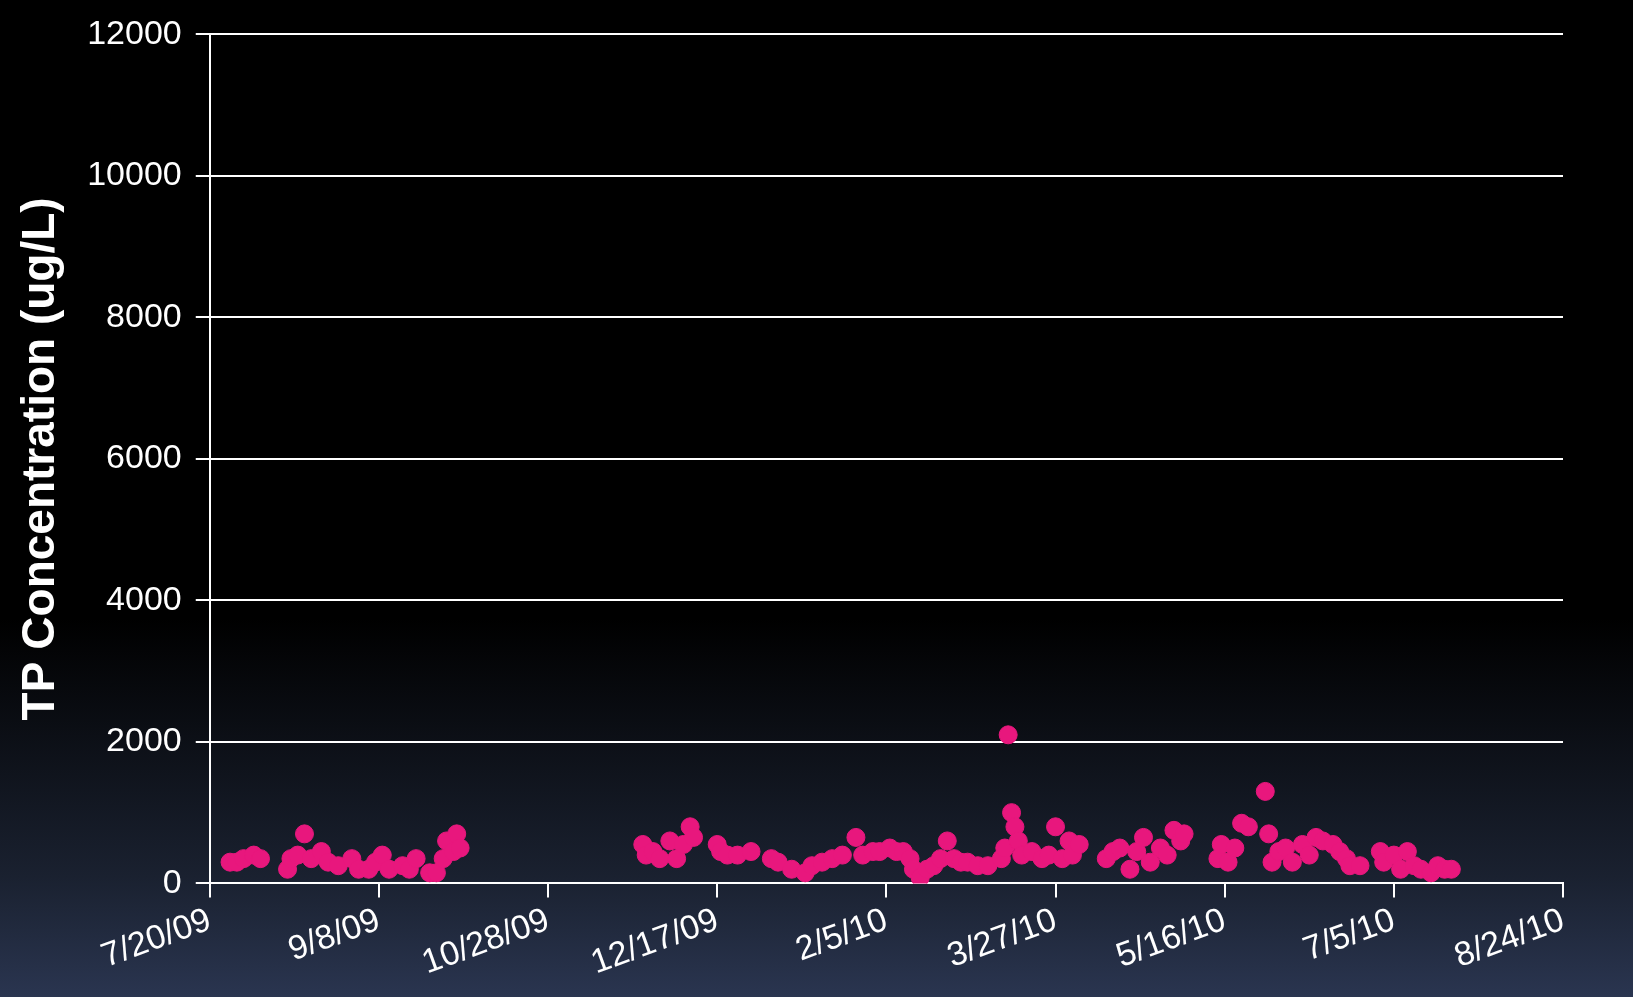 Image resolution: width=1633 pixels, height=997 pixels. What do you see at coordinates (1348, 933) in the screenshot?
I see `x-tick-label: 7/5/10` at bounding box center [1348, 933].